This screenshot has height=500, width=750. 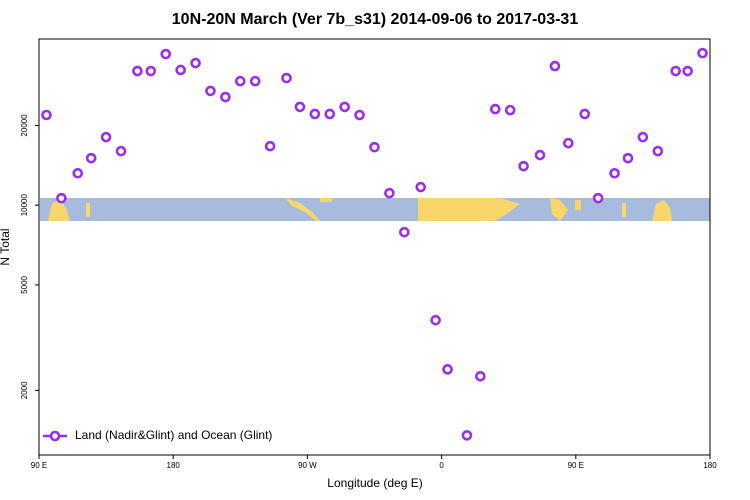 I want to click on y-tick-label: 20000, so click(x=24, y=125).